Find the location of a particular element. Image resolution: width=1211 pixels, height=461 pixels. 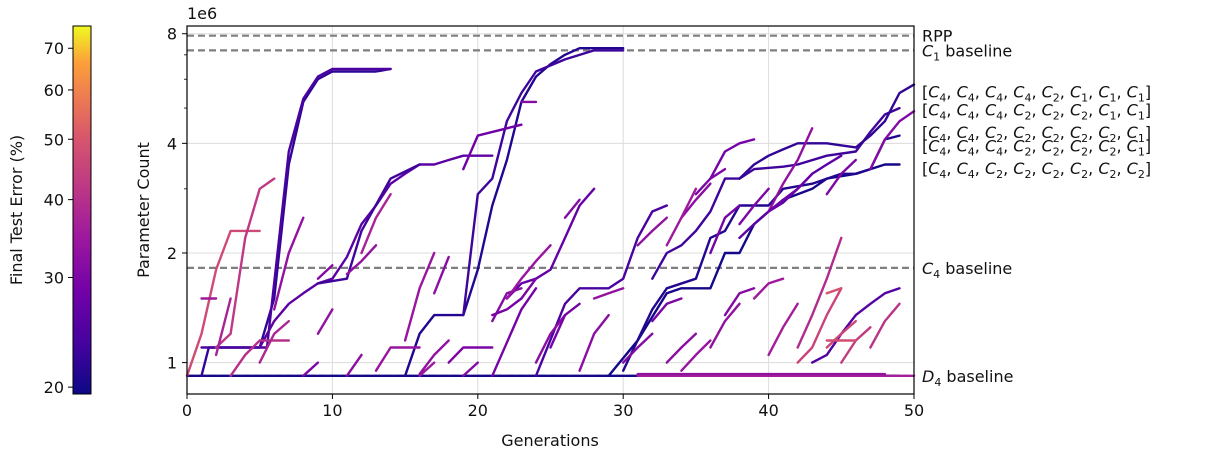

y-tick-label: 4 is located at coordinates (172, 143).